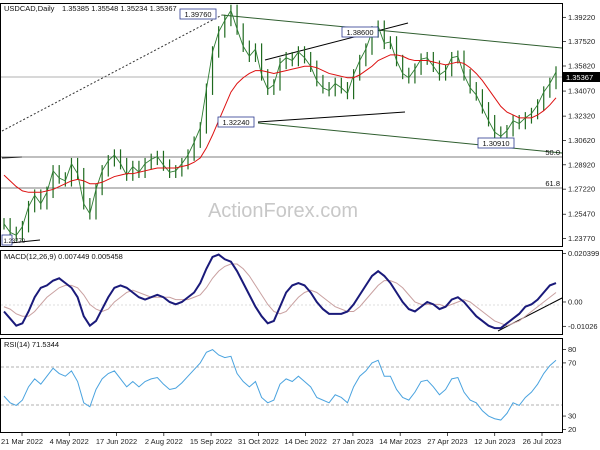 The width and height of the screenshot is (600, 450). I want to click on macd-pane-title: MACD(12,26,9) 0.007449 0.005458, so click(63, 256).